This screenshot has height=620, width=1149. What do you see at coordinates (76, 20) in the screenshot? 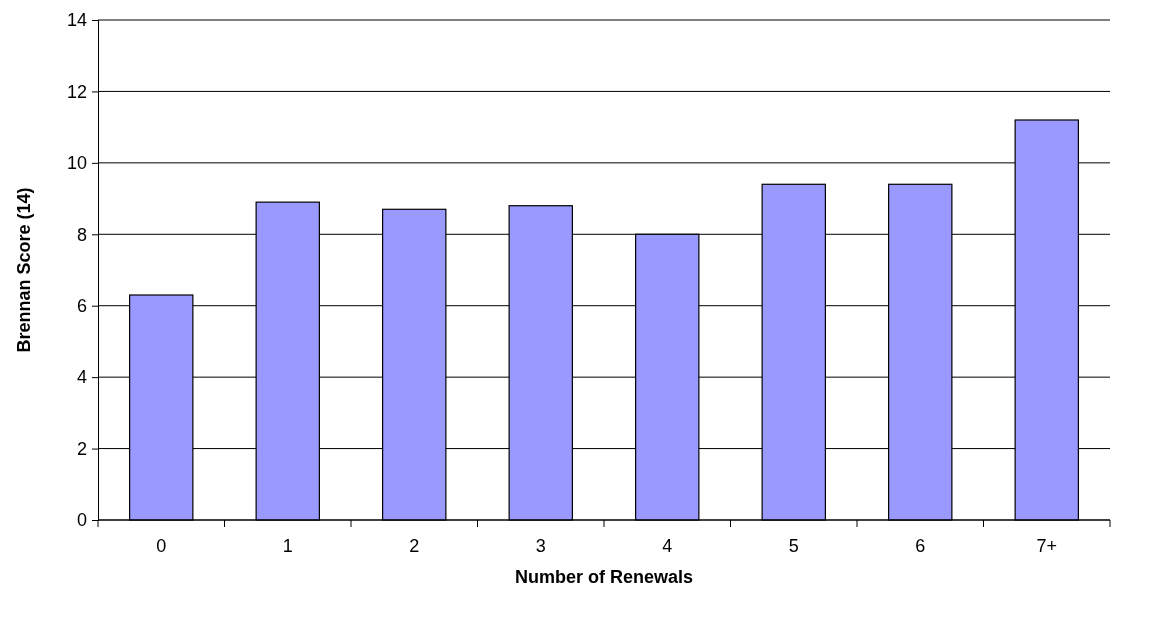
I see `y-tick-label: 14` at bounding box center [76, 20].